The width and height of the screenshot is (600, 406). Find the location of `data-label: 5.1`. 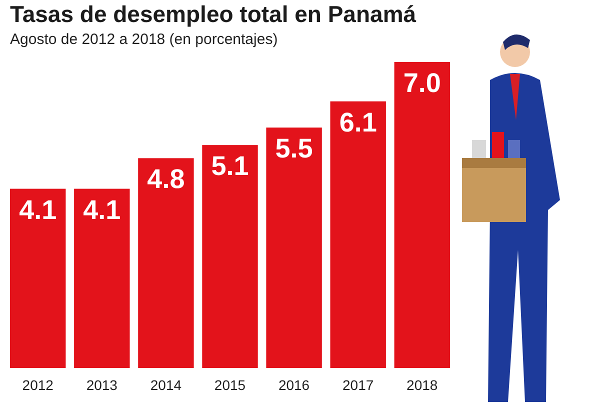

data-label: 5.1 is located at coordinates (230, 166).